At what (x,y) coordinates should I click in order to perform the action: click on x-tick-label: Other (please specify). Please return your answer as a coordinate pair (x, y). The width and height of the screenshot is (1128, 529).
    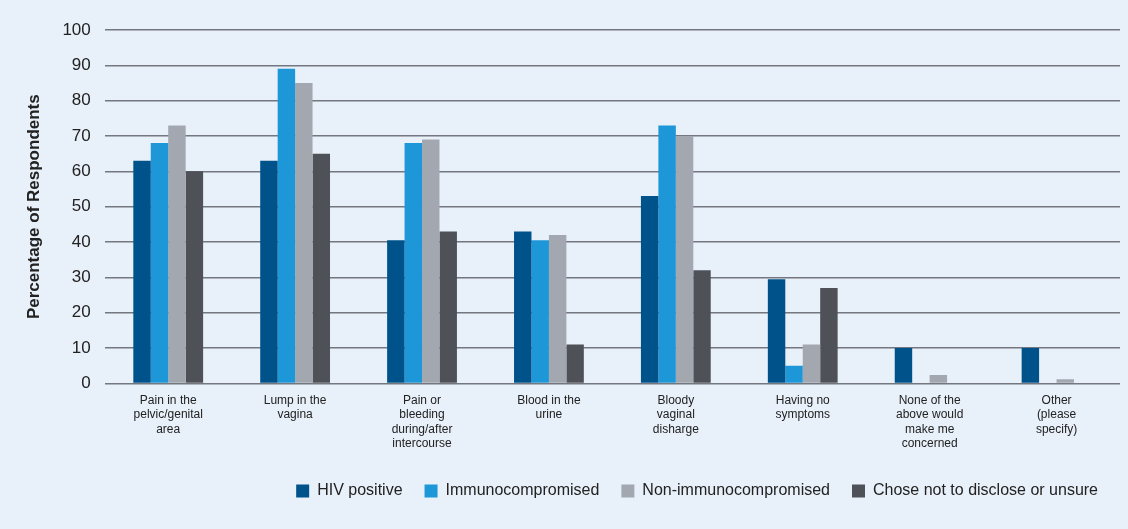
    Looking at the image, I should click on (1056, 414).